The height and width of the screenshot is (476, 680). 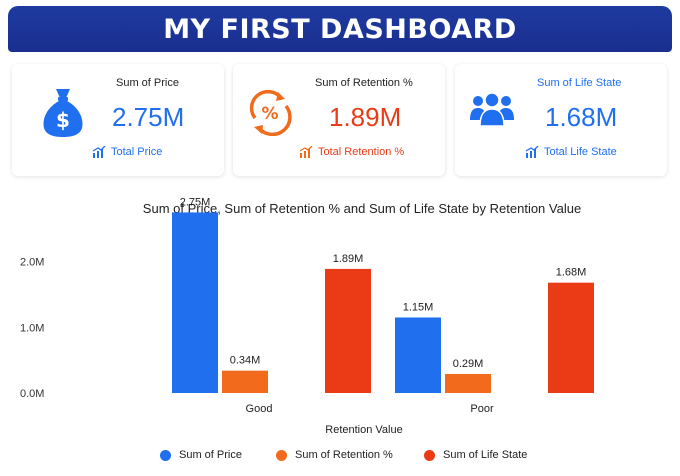 I want to click on card-price-value: 2.75M, so click(x=148, y=117).